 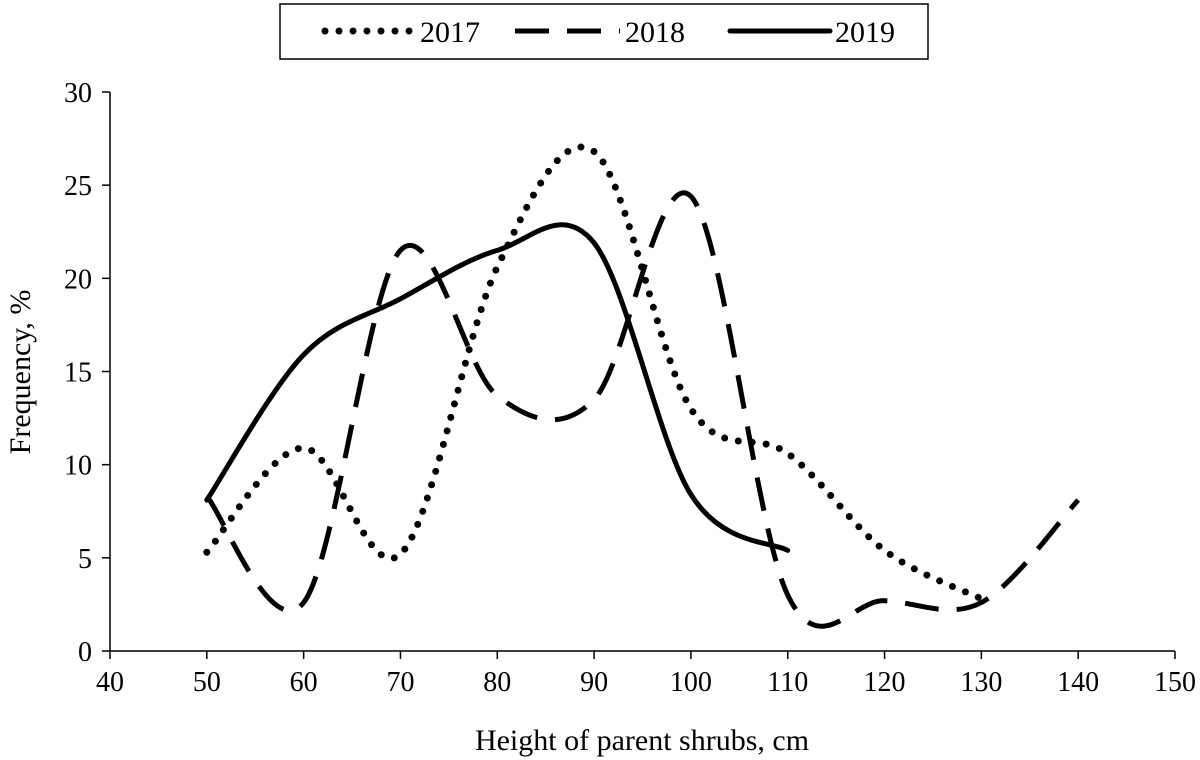 What do you see at coordinates (85, 559) in the screenshot?
I see `y-tick-label: 5` at bounding box center [85, 559].